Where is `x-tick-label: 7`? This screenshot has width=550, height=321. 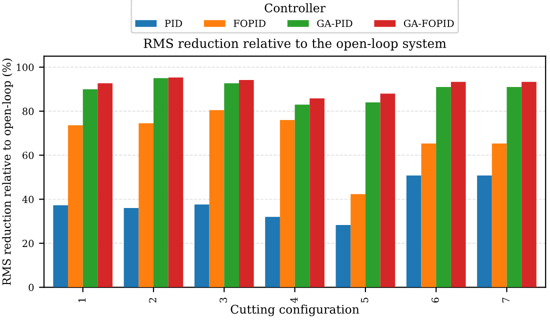 x-tick-label: 7 is located at coordinates (506, 300).